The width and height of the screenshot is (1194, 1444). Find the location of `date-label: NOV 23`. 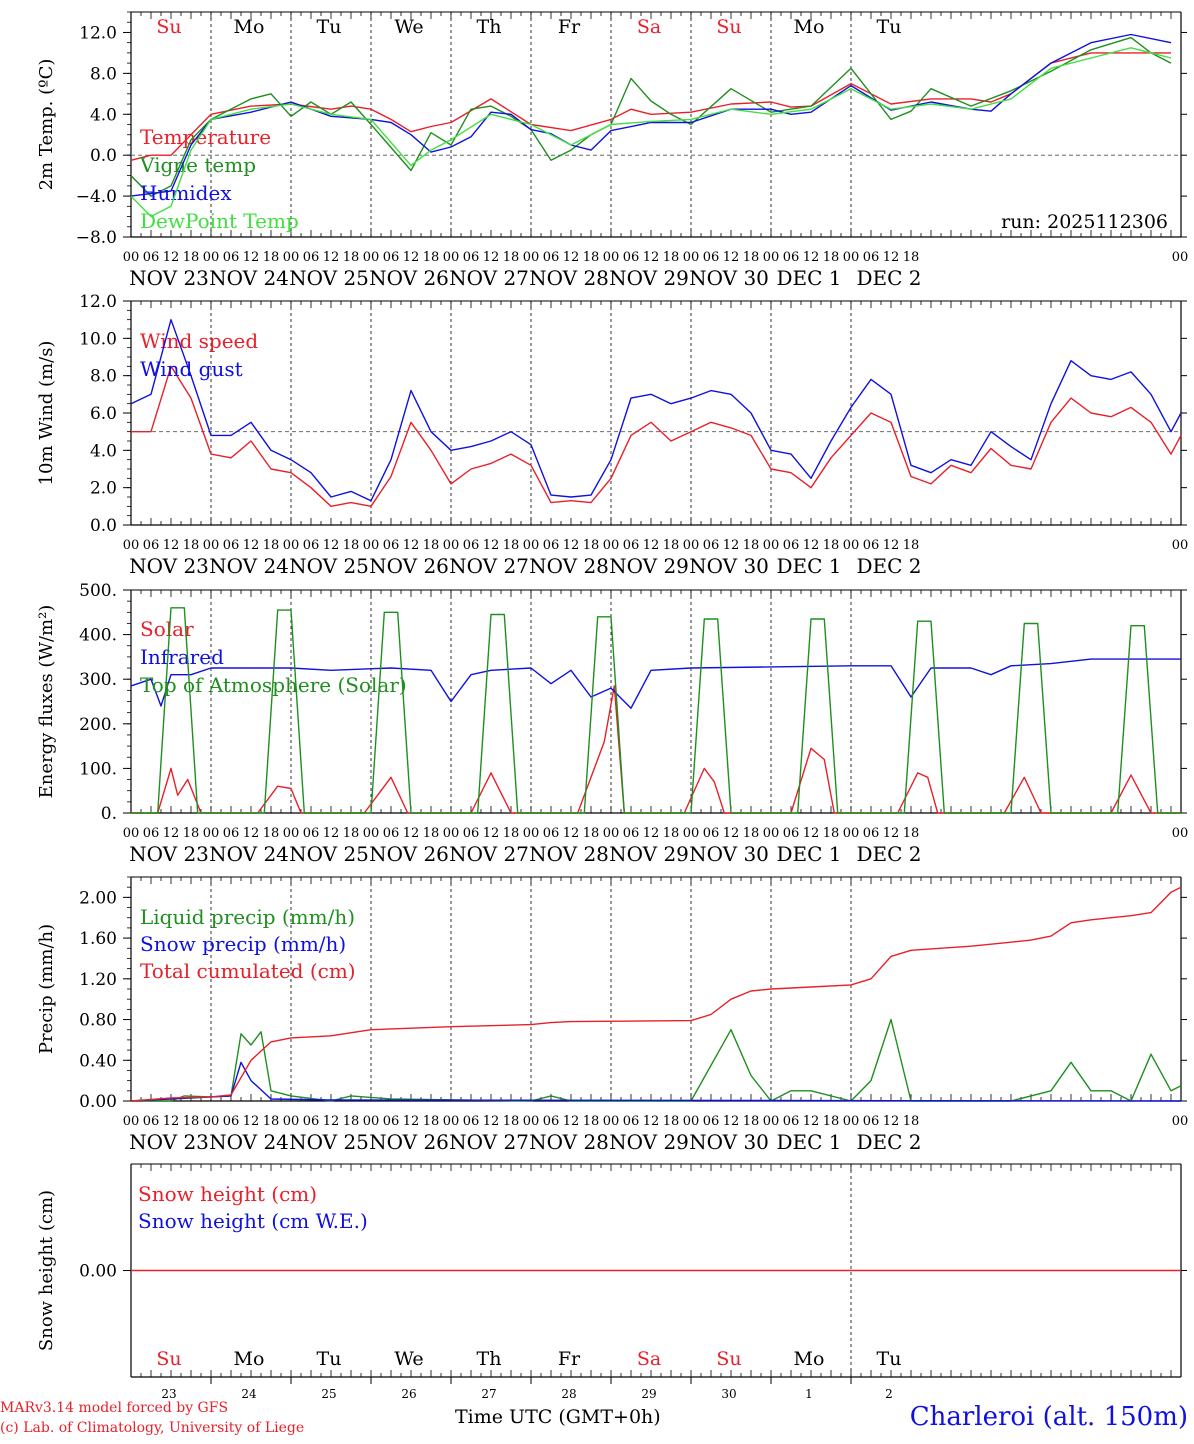

date-label: NOV 23 is located at coordinates (169, 854).